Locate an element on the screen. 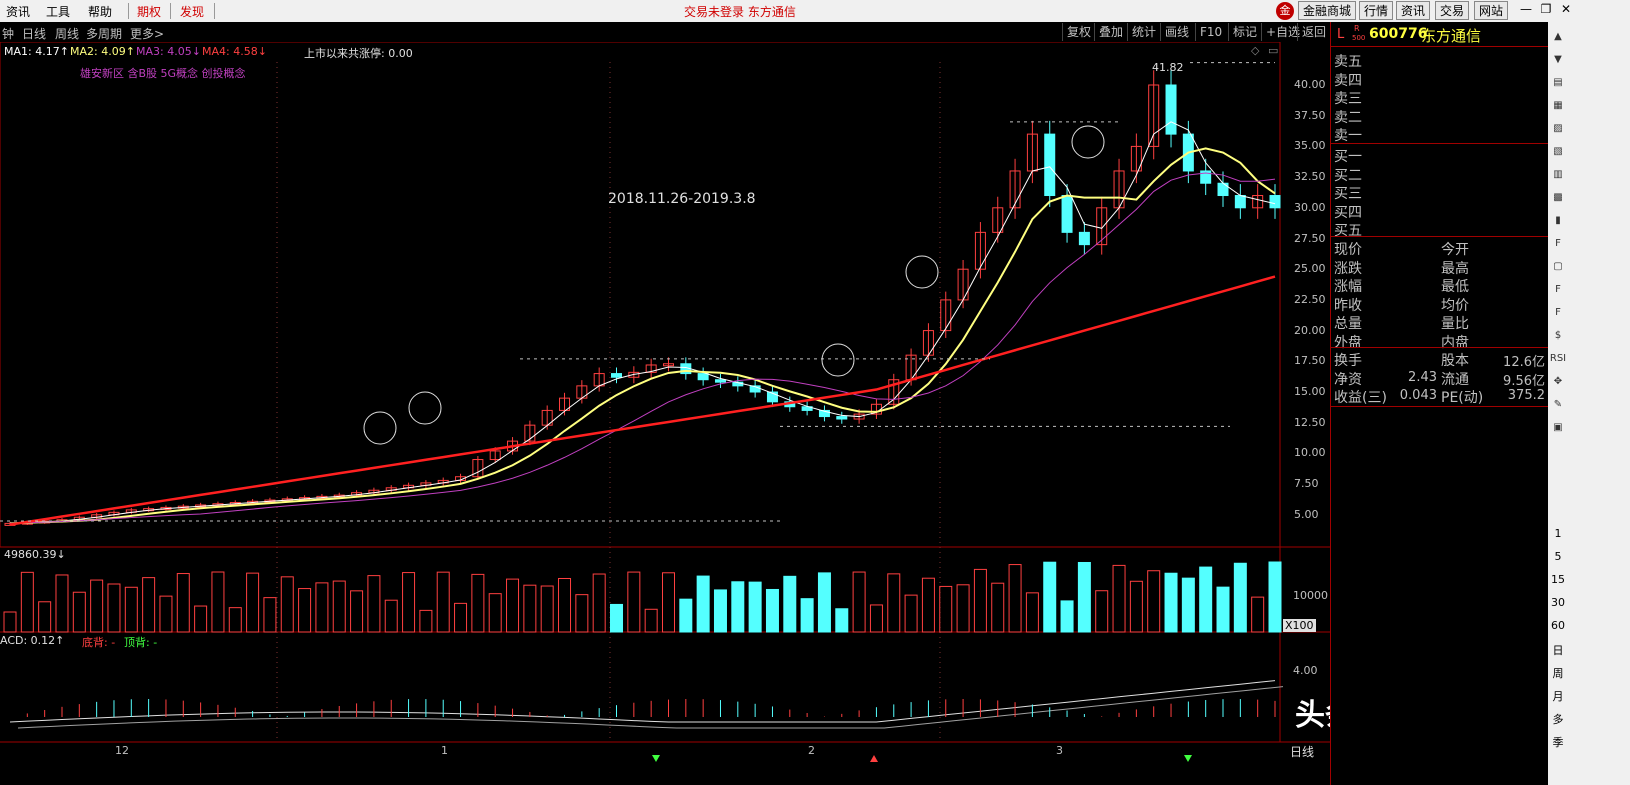 This screenshot has height=785, width=1630. rsi-icon: RSI is located at coordinates (1558, 358).